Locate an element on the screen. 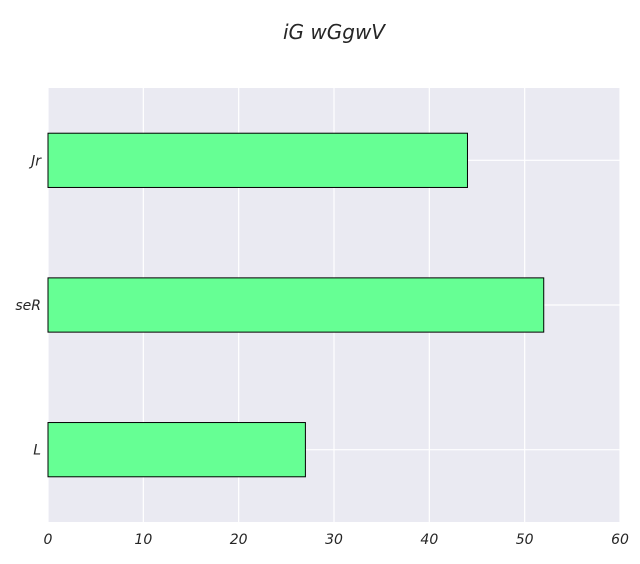 The image size is (640, 564). x-tick-labels: 0 10 20 30 40 50 60 is located at coordinates (336, 540).